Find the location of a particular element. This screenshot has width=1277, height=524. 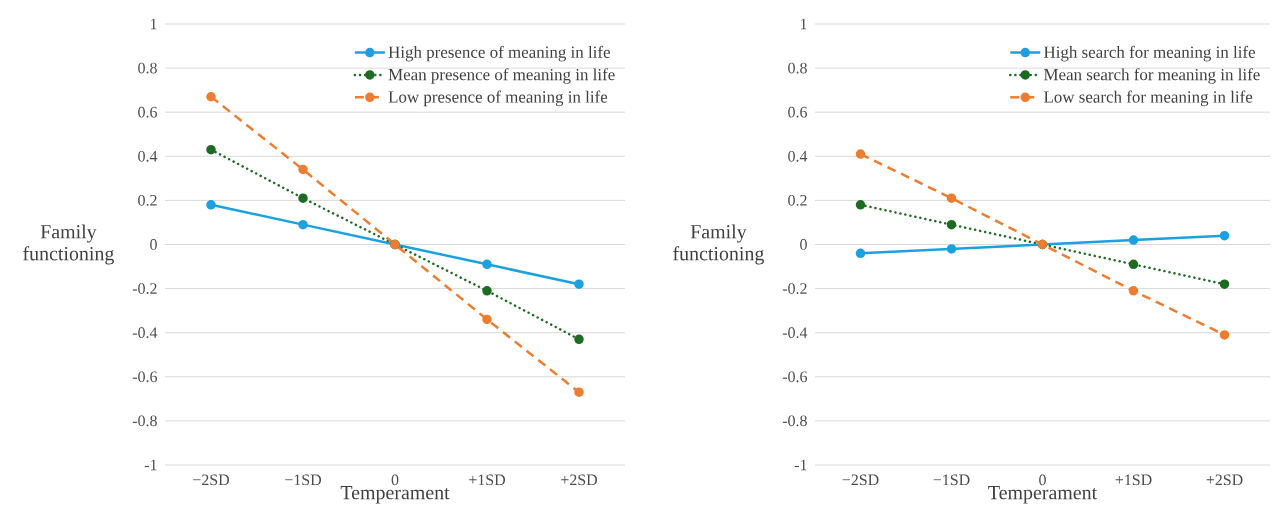

legend-label: Mean search for meaning in life is located at coordinates (1151, 76).